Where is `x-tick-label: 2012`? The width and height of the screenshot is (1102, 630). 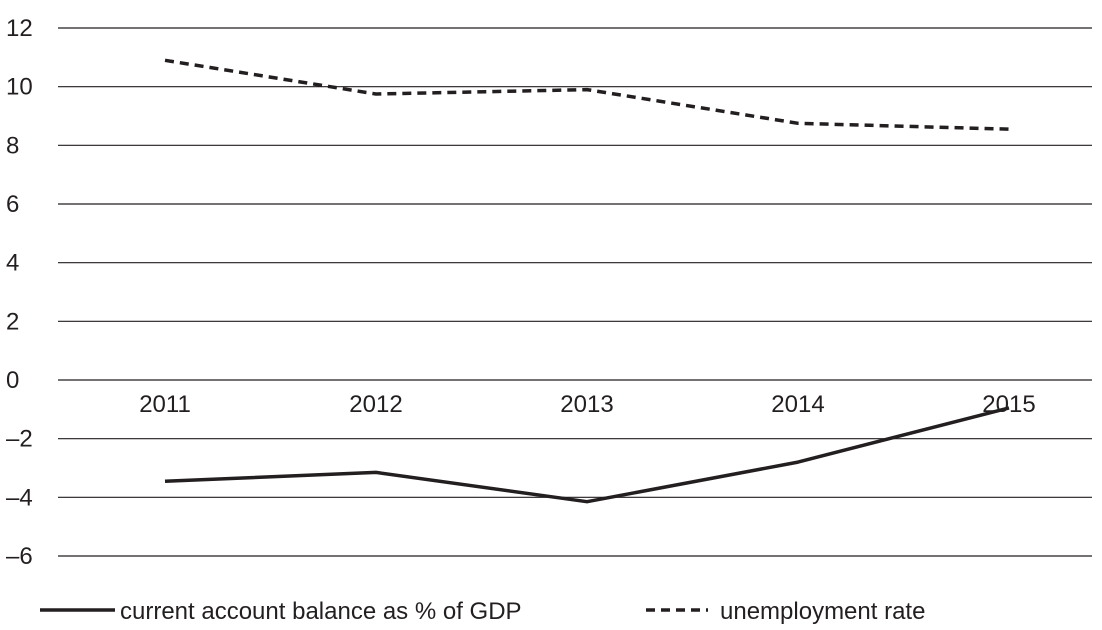
x-tick-label: 2012 is located at coordinates (375, 404).